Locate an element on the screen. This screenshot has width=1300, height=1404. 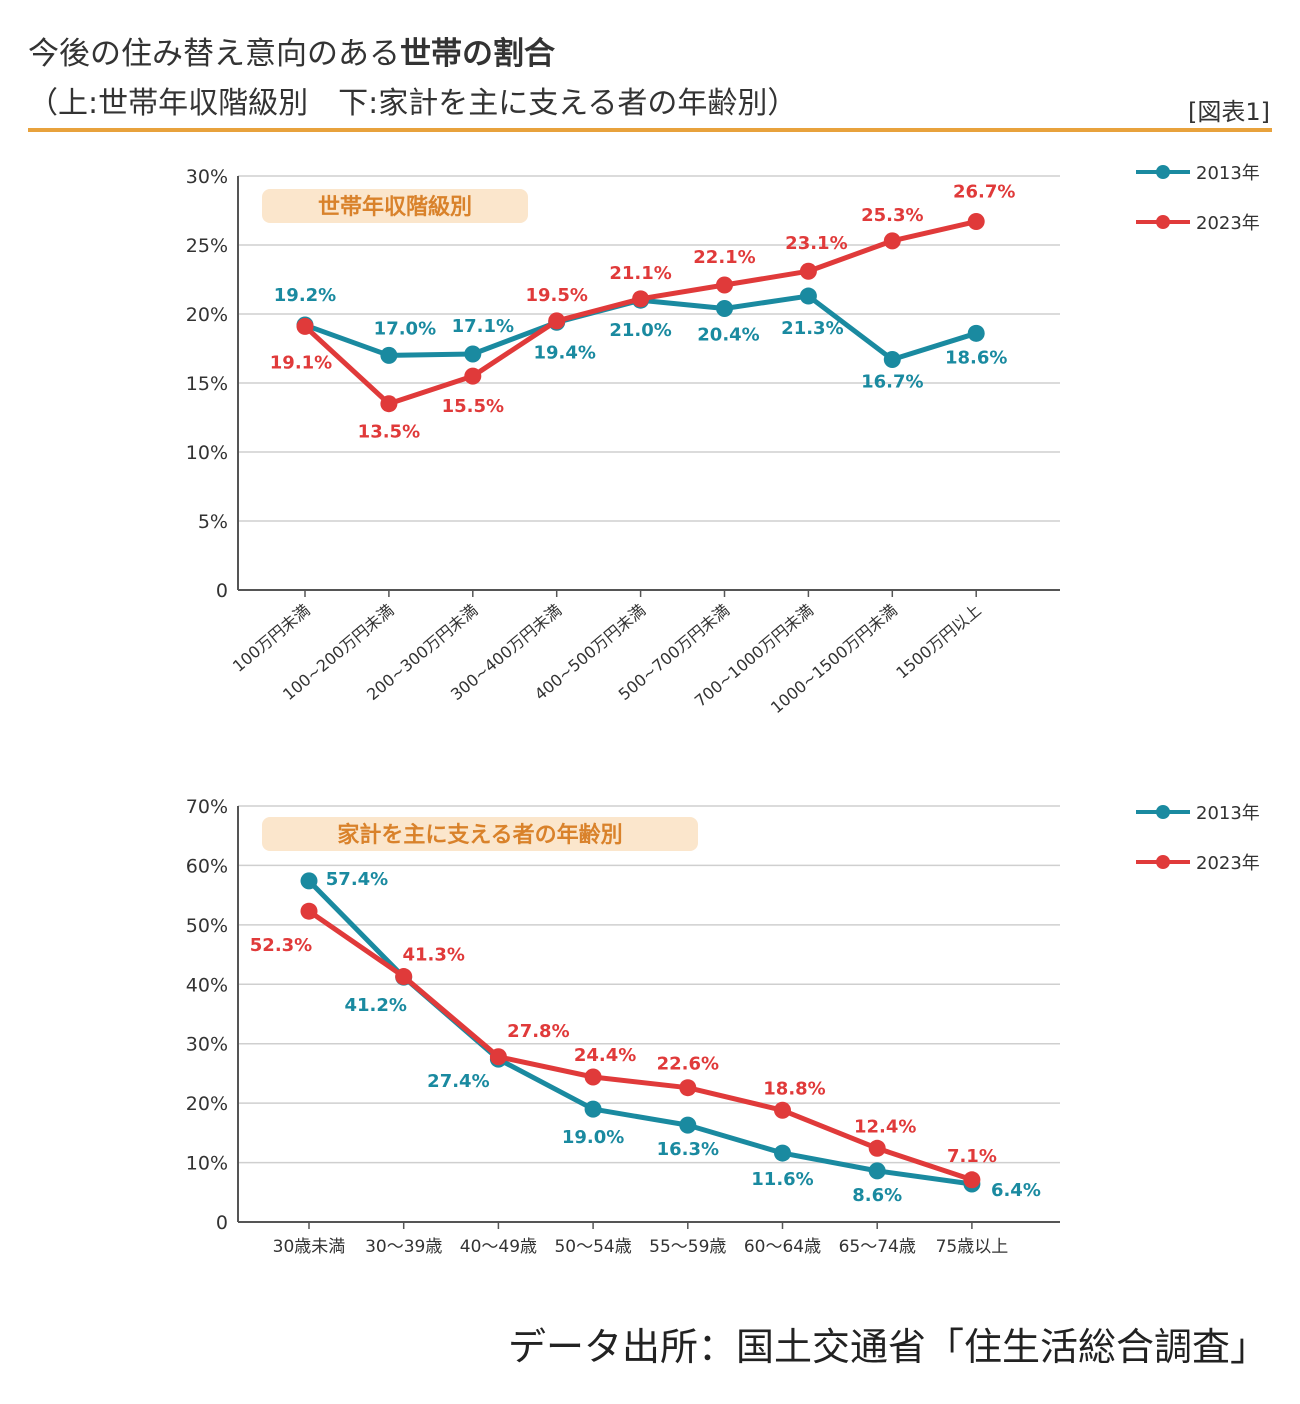
page-subtitle: （上:世帯年収階級別 下:家計を主に支える者の年齢別） is located at coordinates (413, 103).